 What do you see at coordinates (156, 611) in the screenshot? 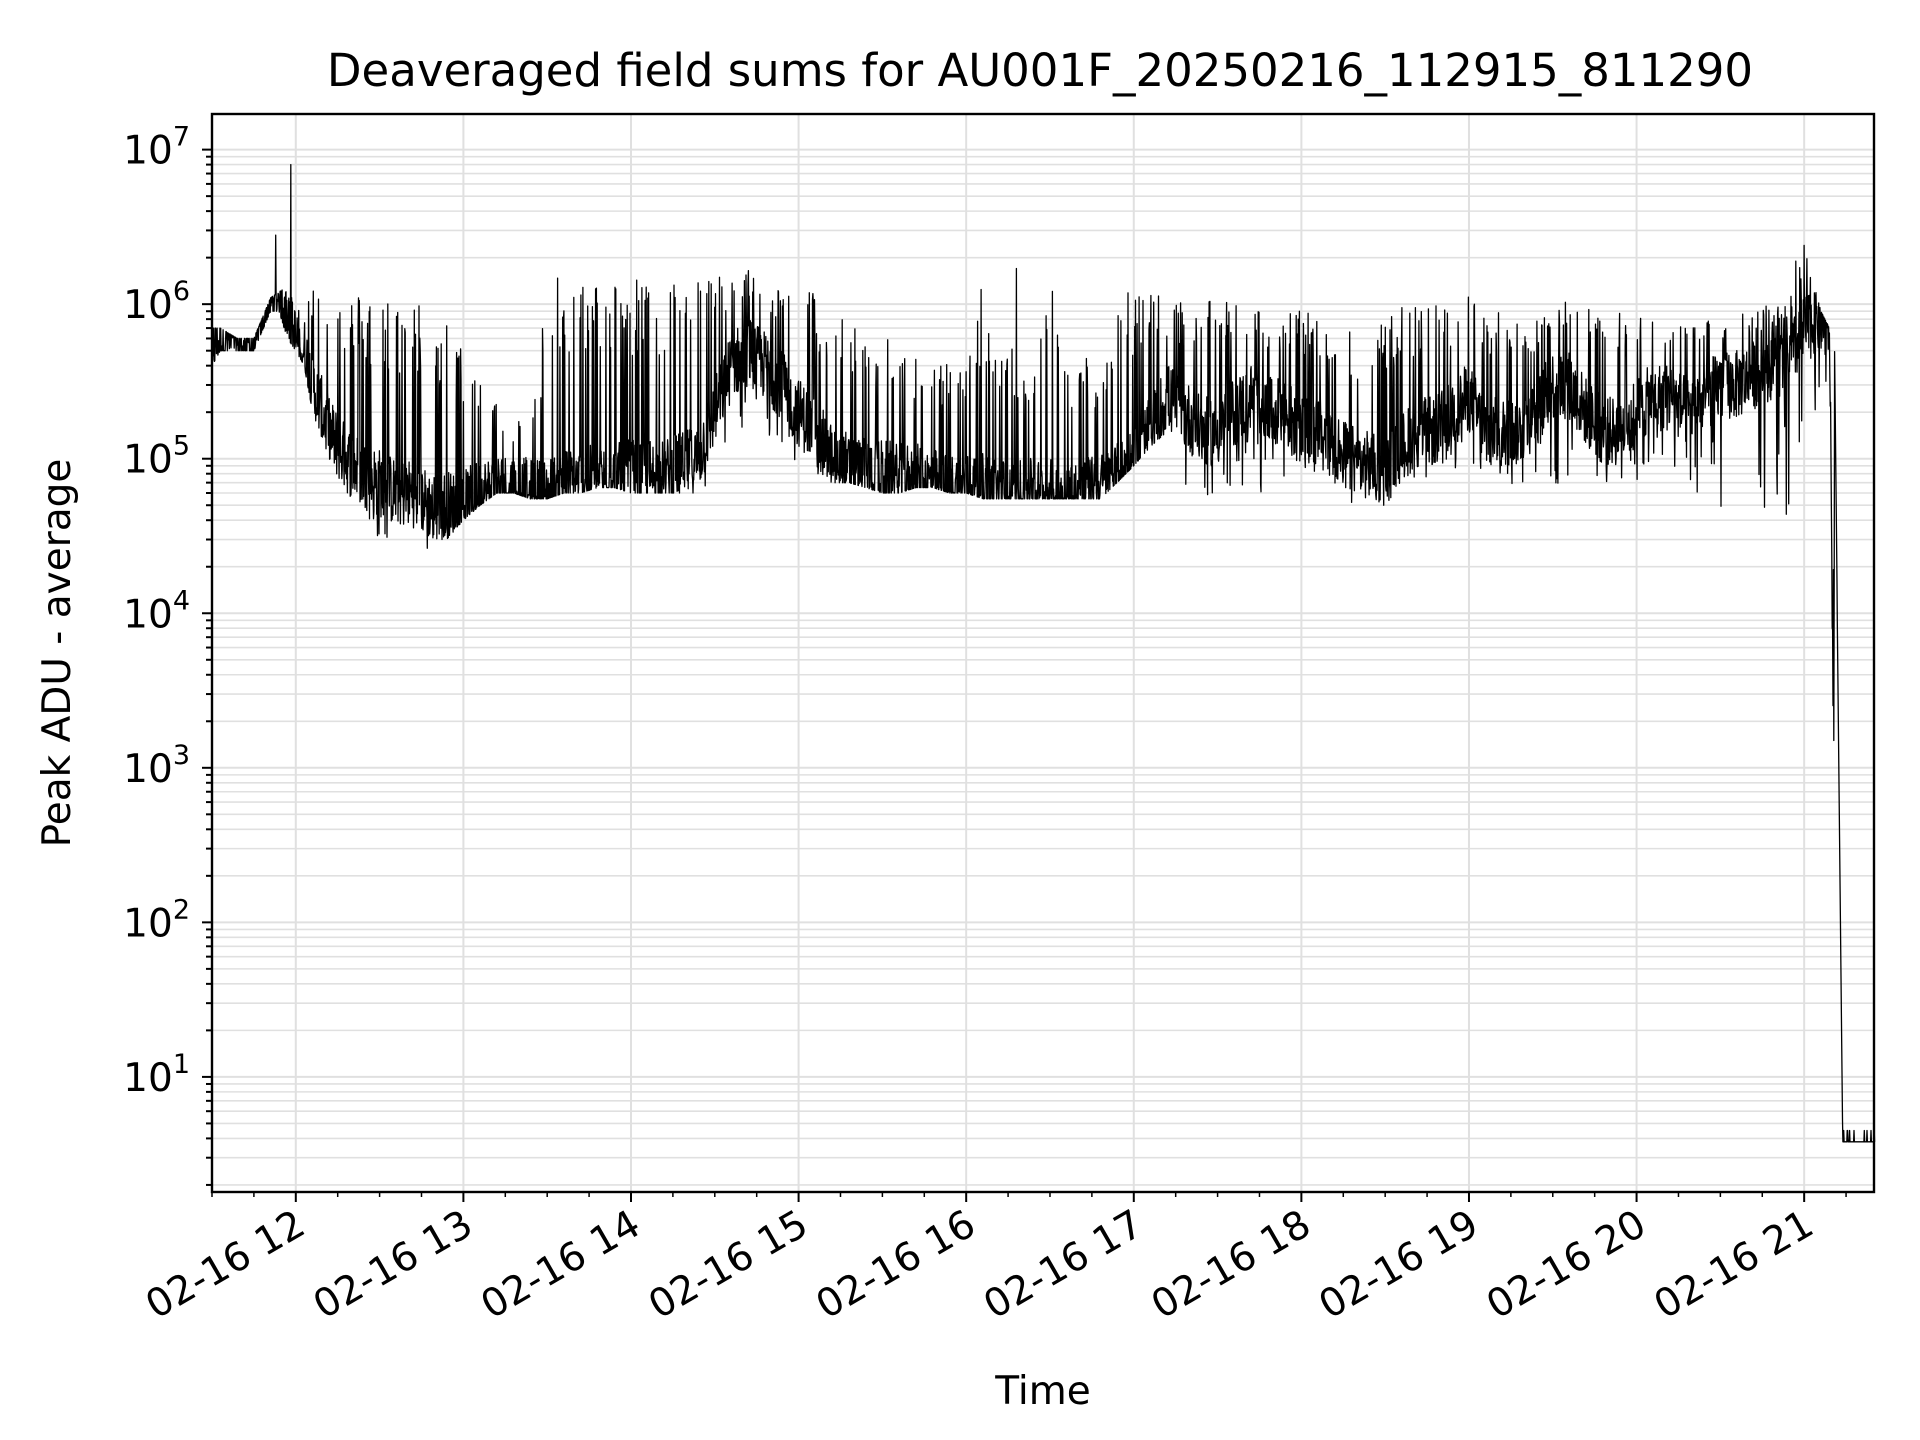
I see `y-tick-label: 10⁴` at bounding box center [156, 611].